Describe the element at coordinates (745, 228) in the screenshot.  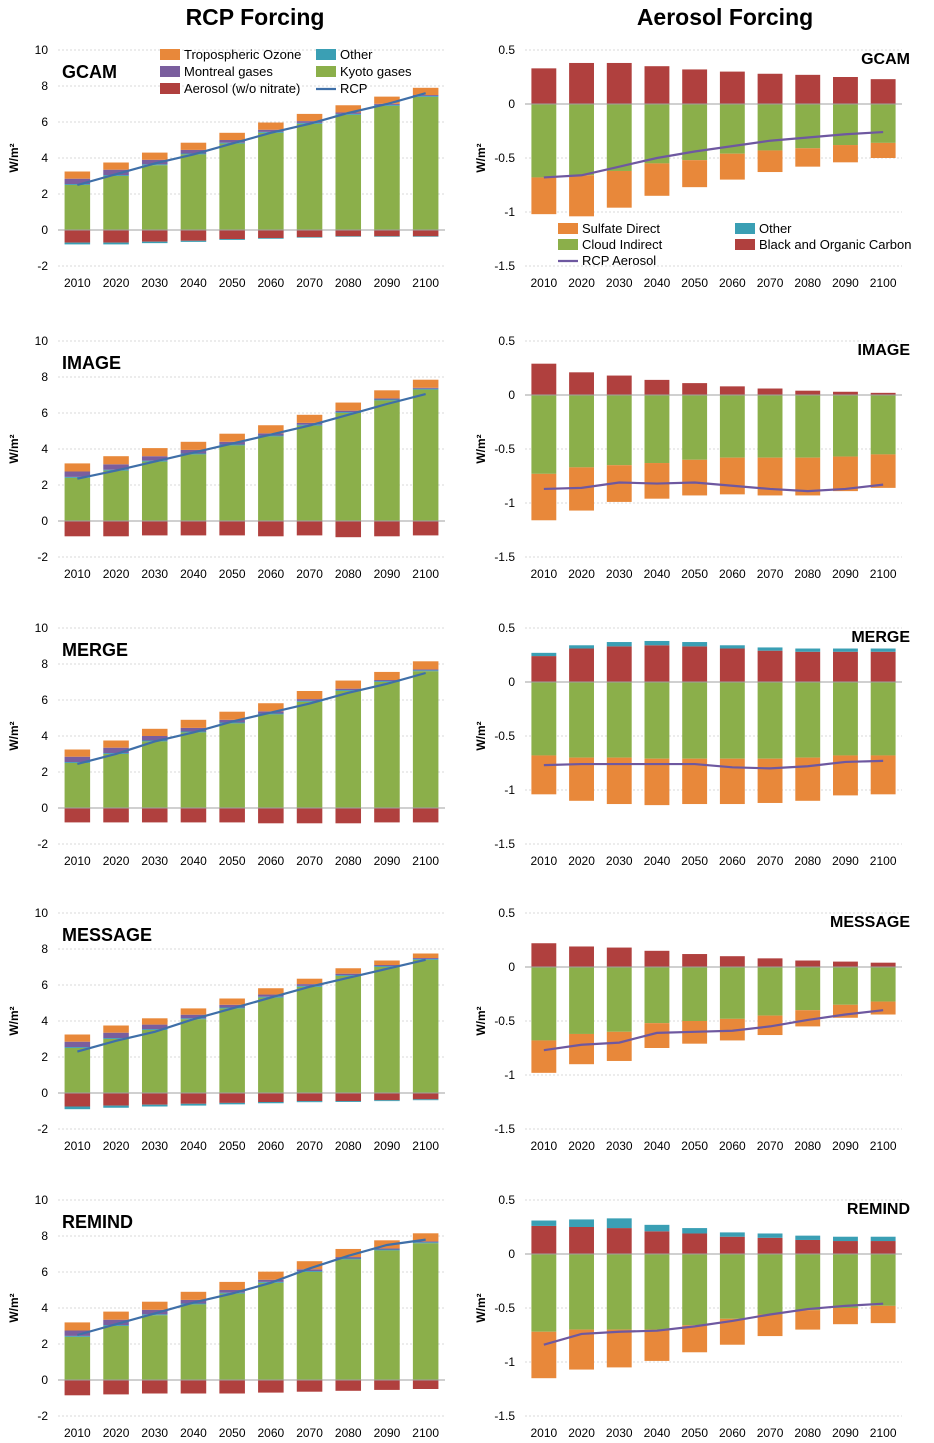
I see `legend-swatch-other` at that location.